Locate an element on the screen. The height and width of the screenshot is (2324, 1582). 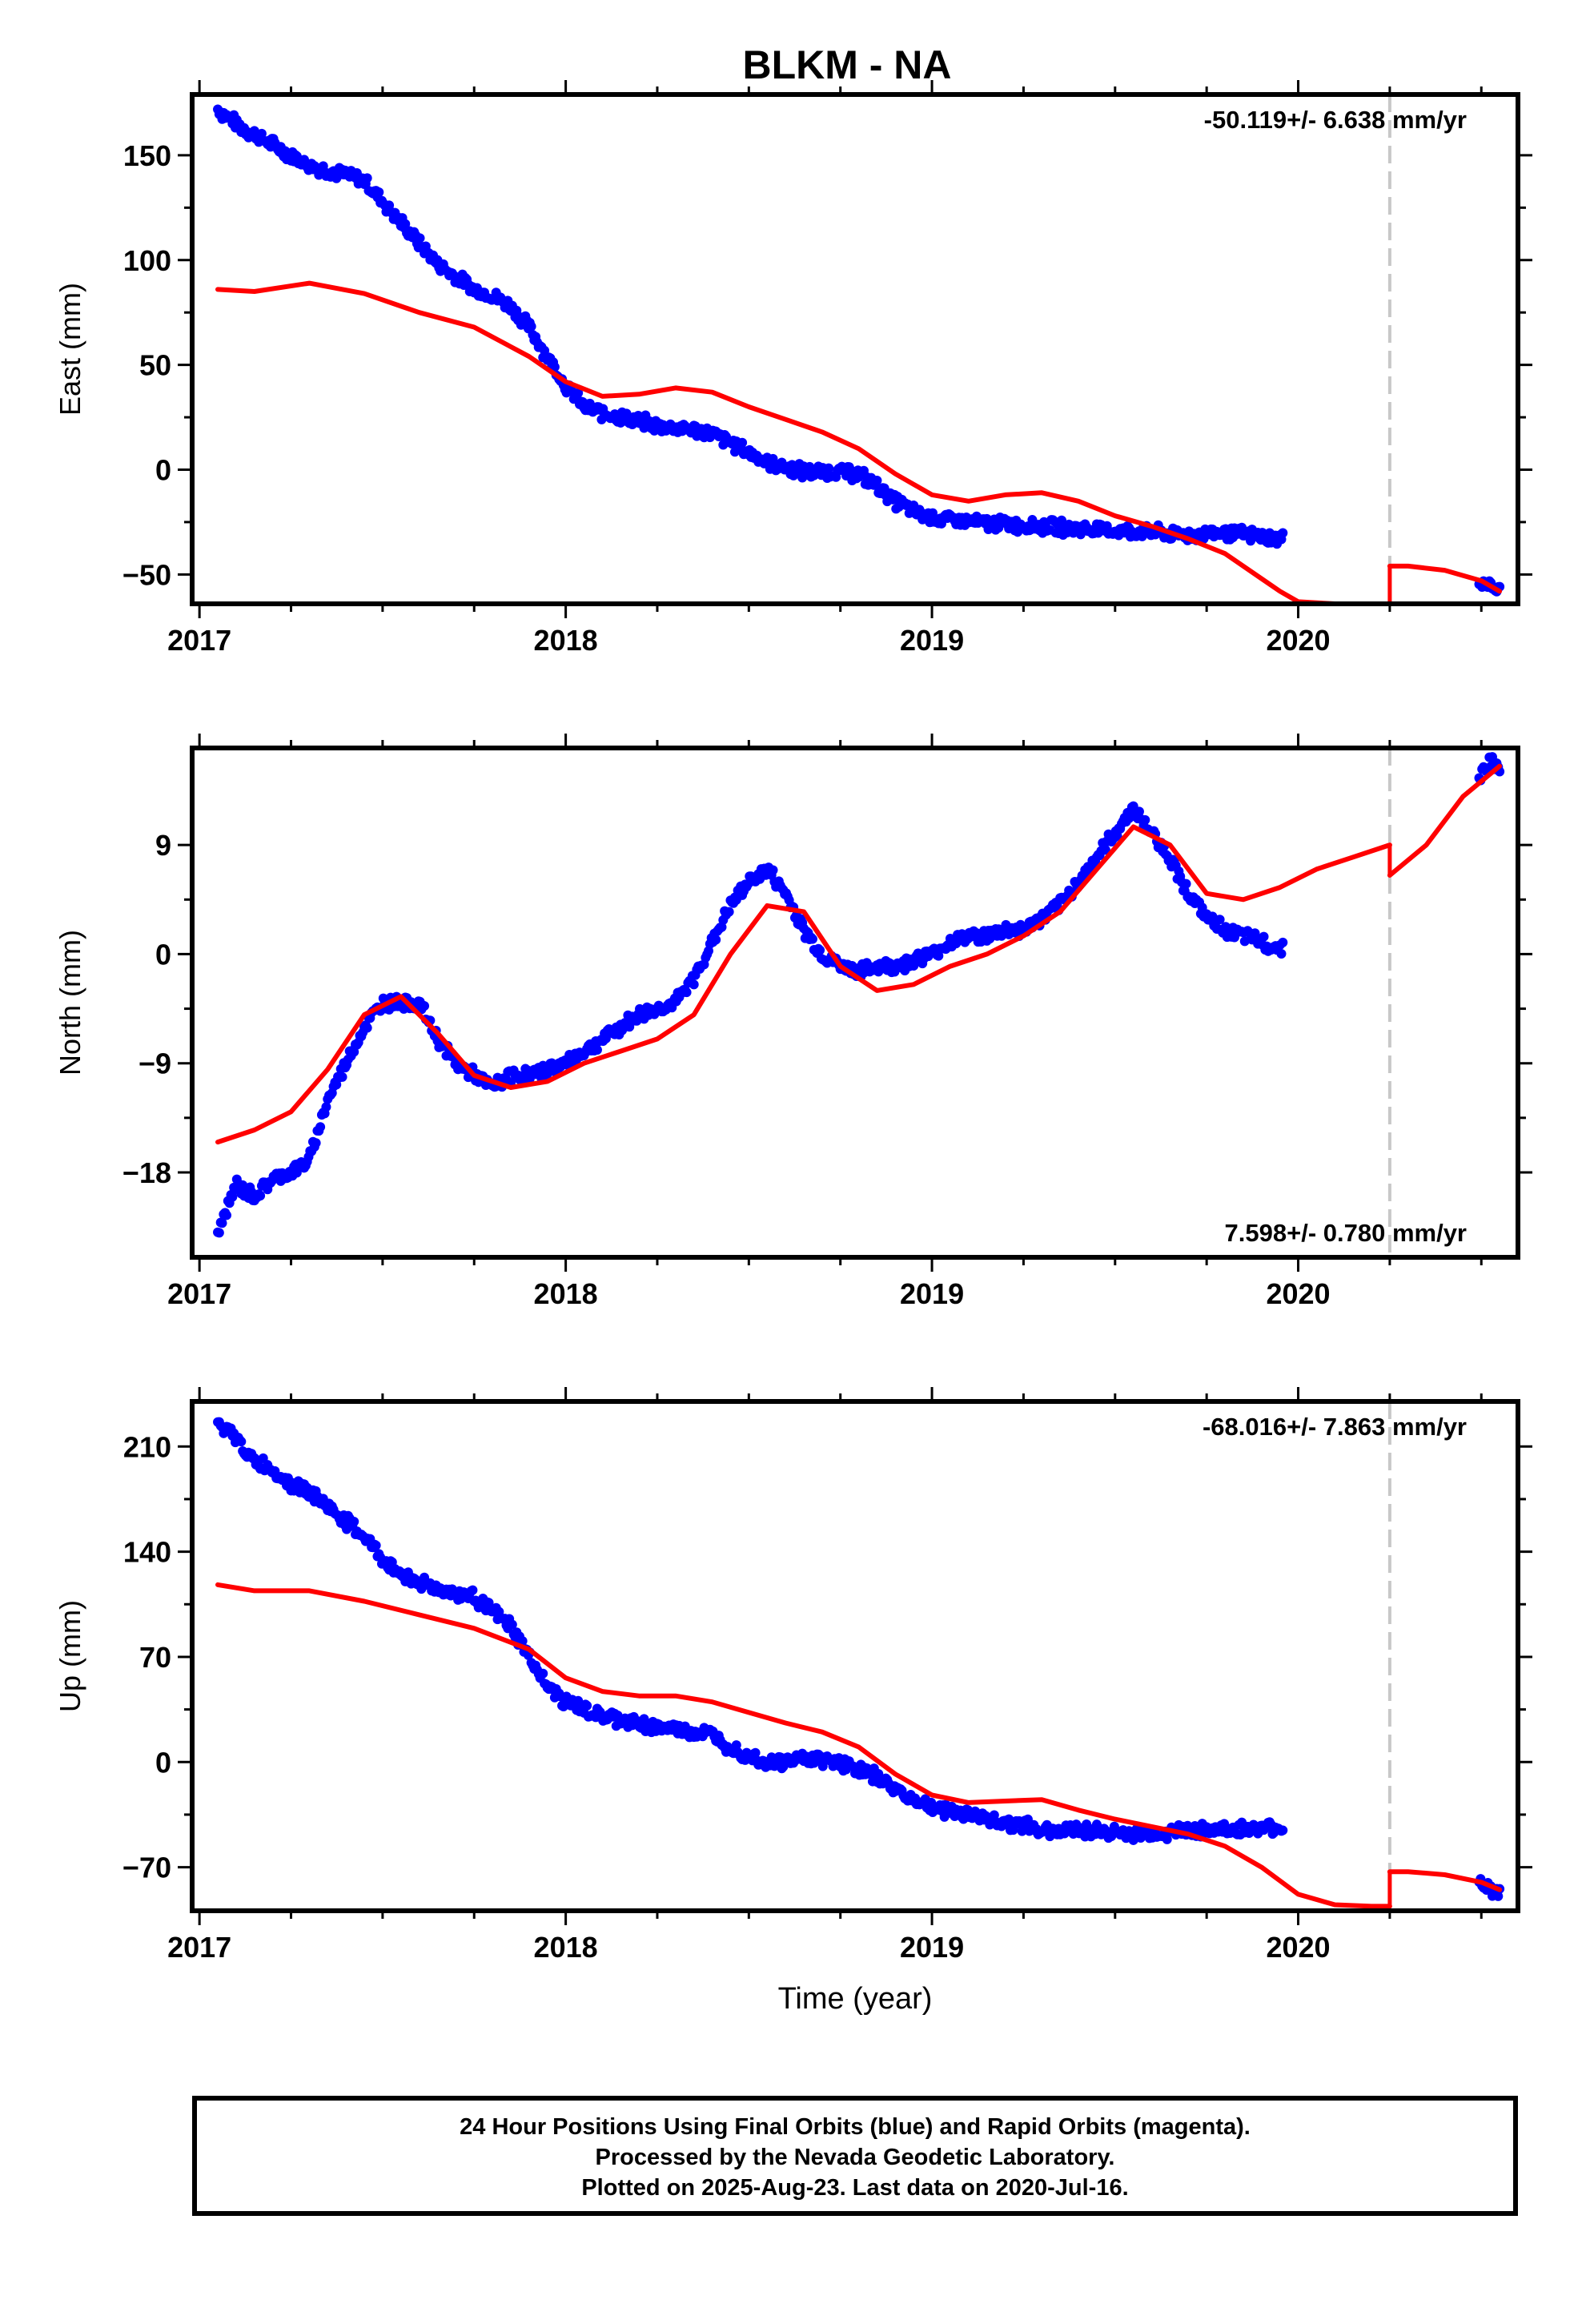
y-tick-label: 100 is located at coordinates (147, 260).